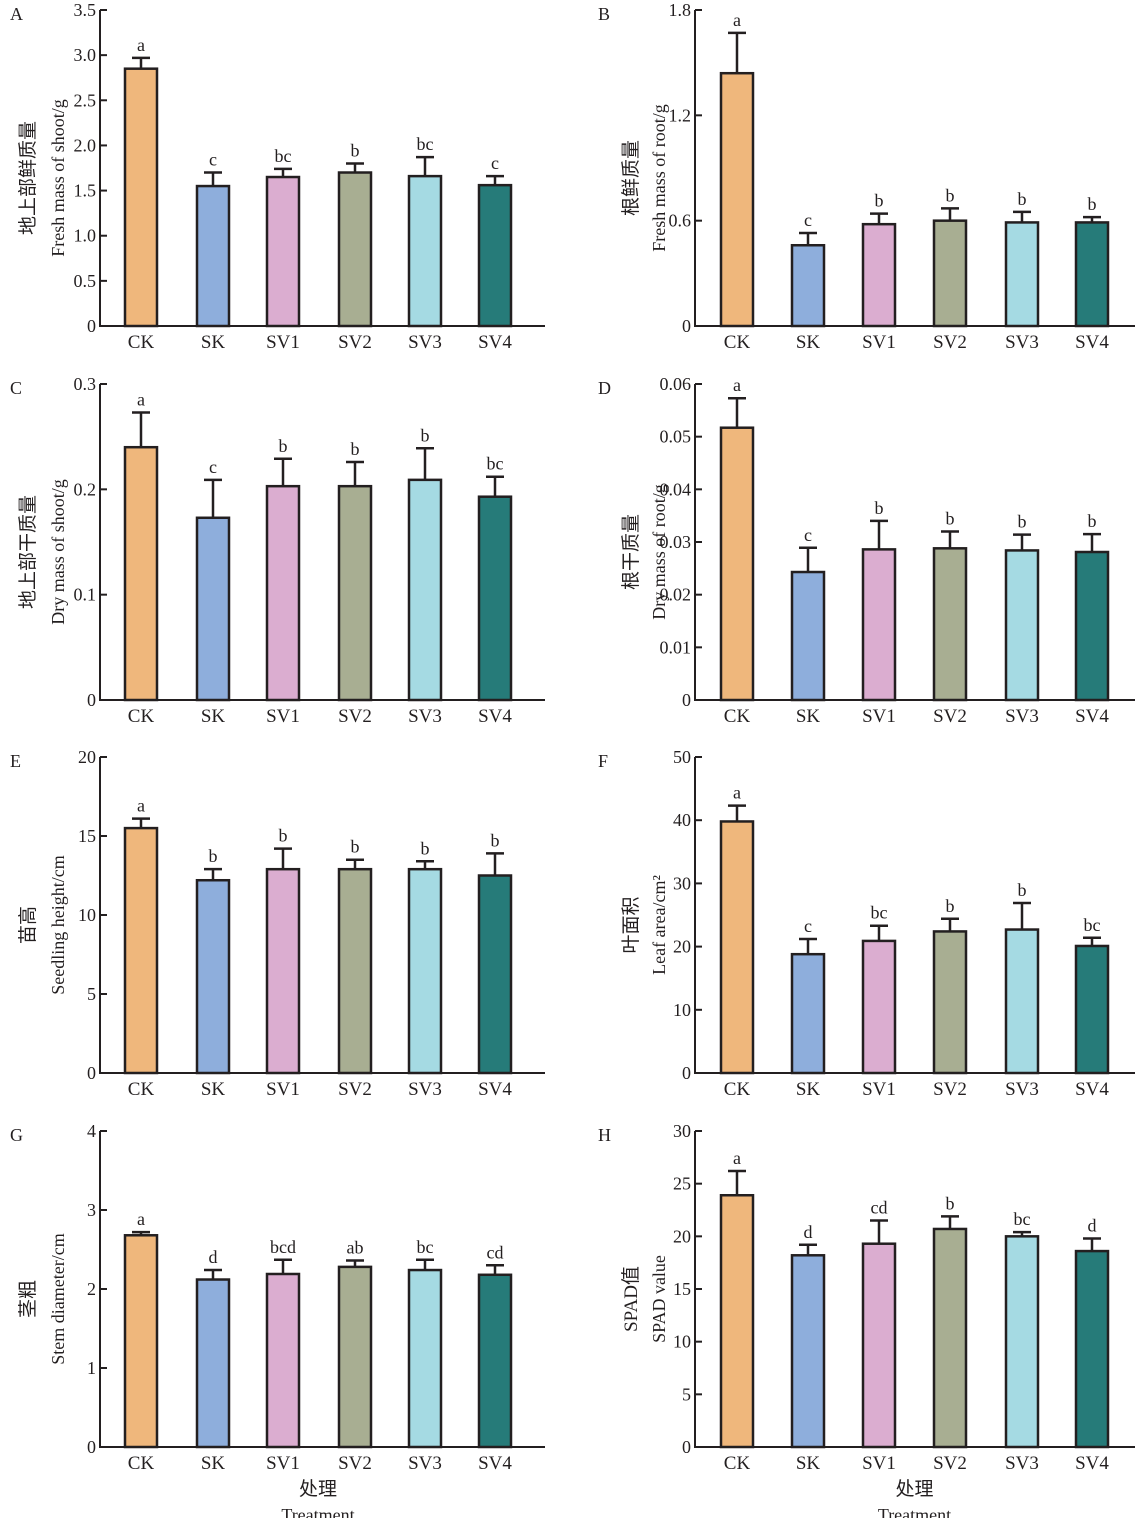  Describe the element at coordinates (682, 1236) in the screenshot. I see `y-tick-label: 20` at that location.